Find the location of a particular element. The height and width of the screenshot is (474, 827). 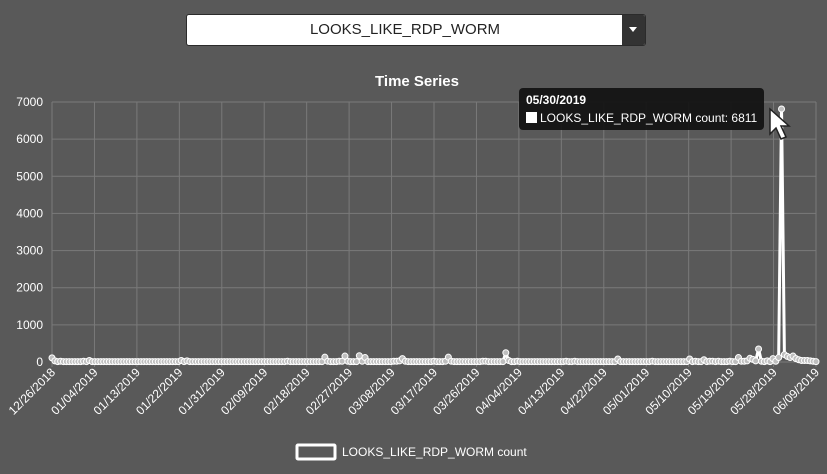

legend-swatch is located at coordinates (316, 452).